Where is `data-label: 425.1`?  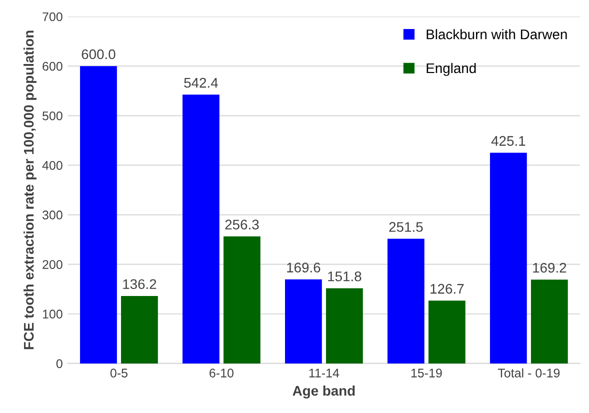
data-label: 425.1 is located at coordinates (508, 141).